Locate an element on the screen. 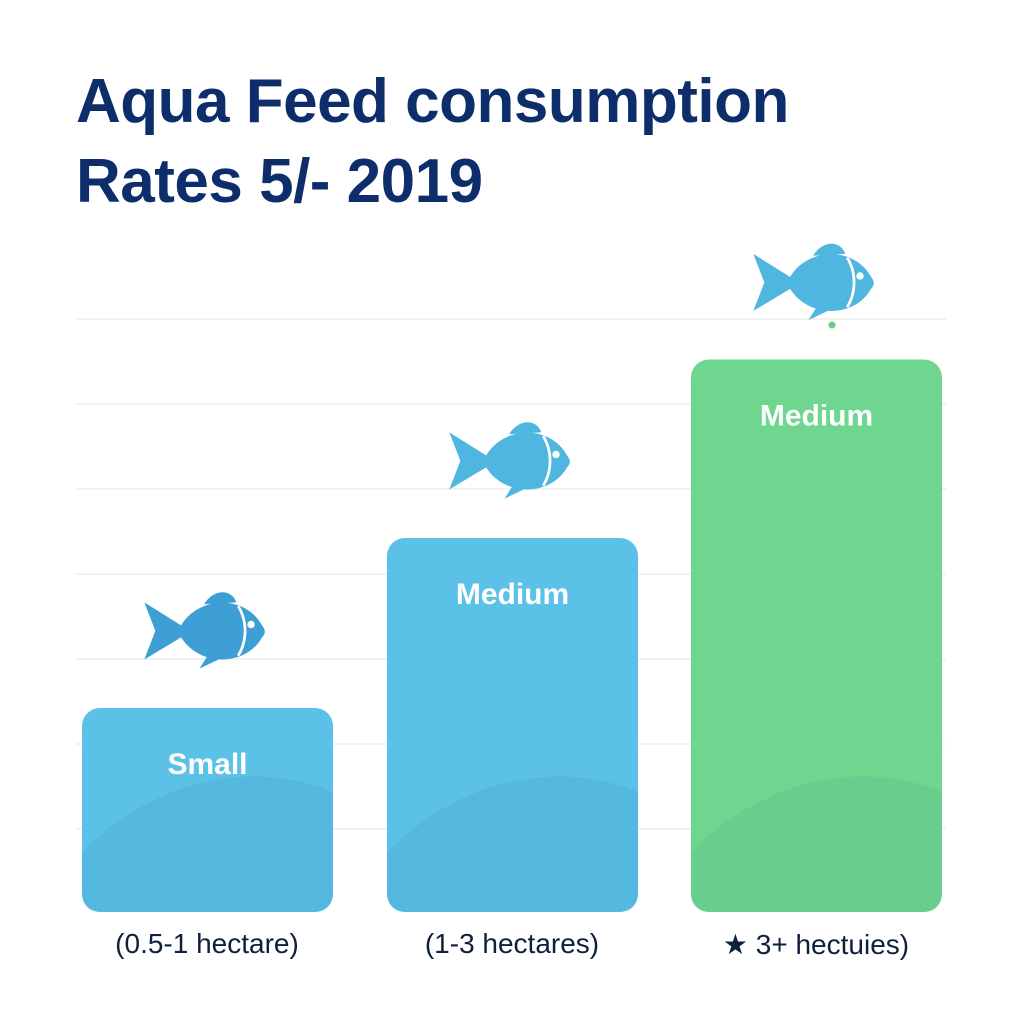  category-label-small: (0.5-1 hectare) is located at coordinates (207, 943).